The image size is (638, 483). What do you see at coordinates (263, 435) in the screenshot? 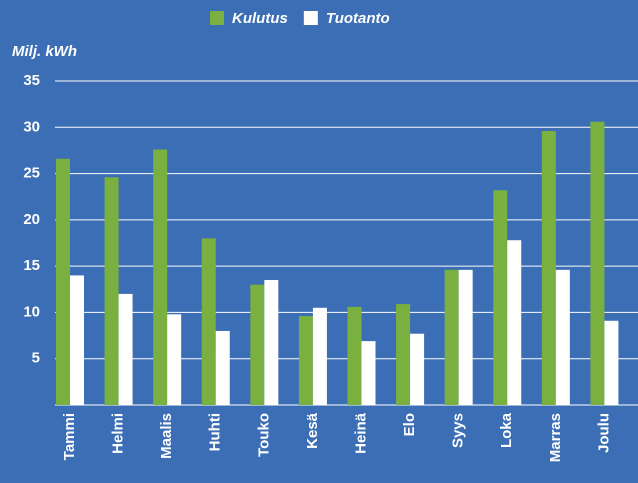
I see `x-tick-label: Touko` at bounding box center [263, 435].